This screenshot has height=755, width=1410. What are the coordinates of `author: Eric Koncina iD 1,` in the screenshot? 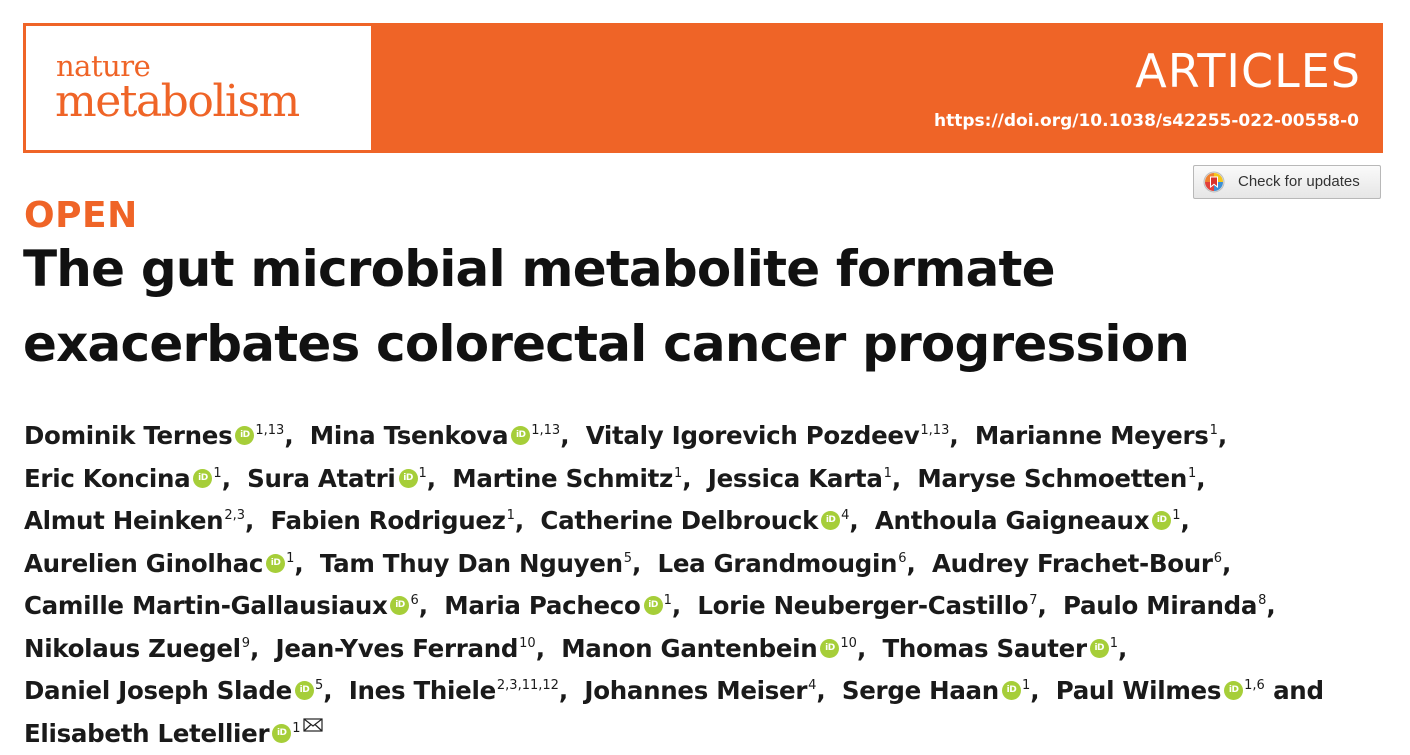 It's located at (131, 478).